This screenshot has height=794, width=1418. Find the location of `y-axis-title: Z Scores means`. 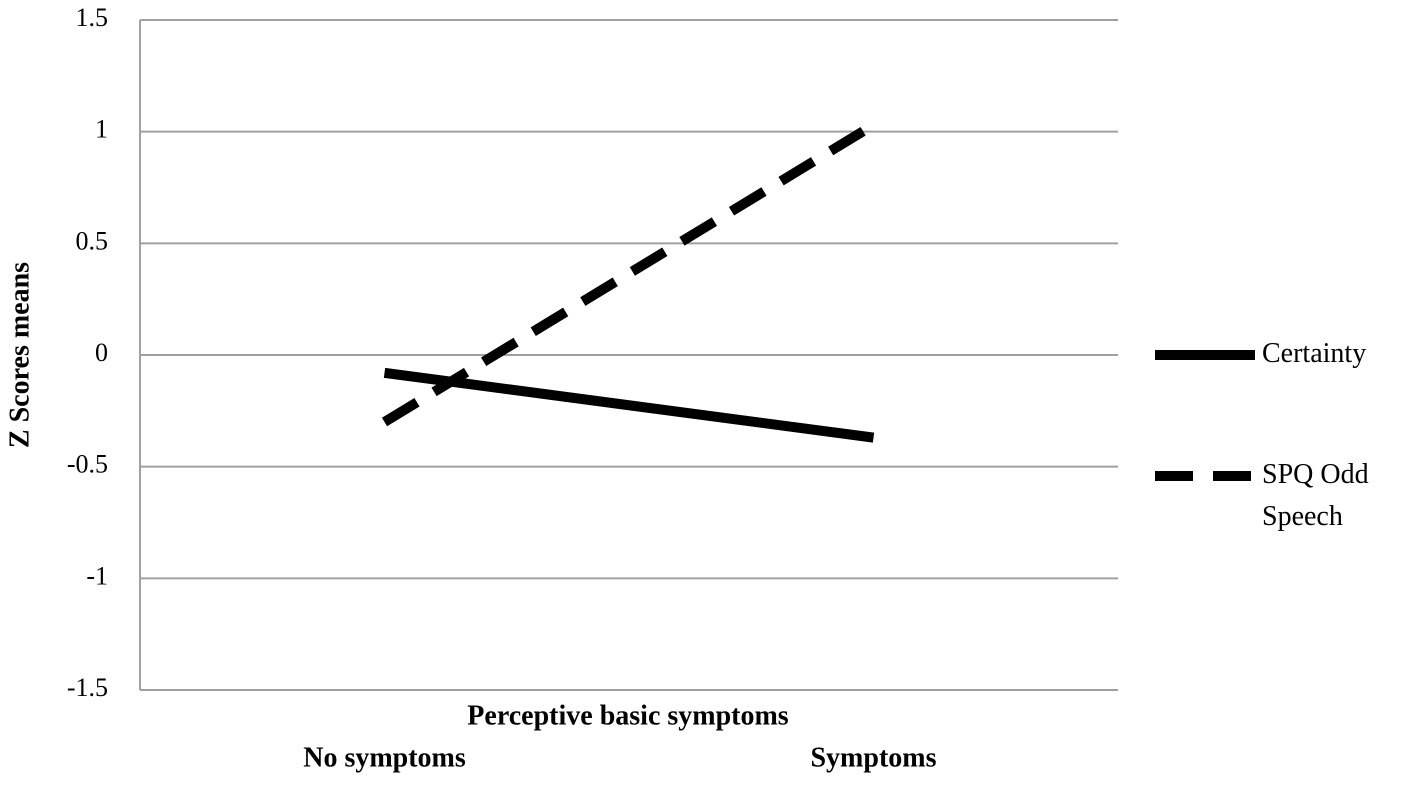

y-axis-title: Z Scores means is located at coordinates (19, 355).